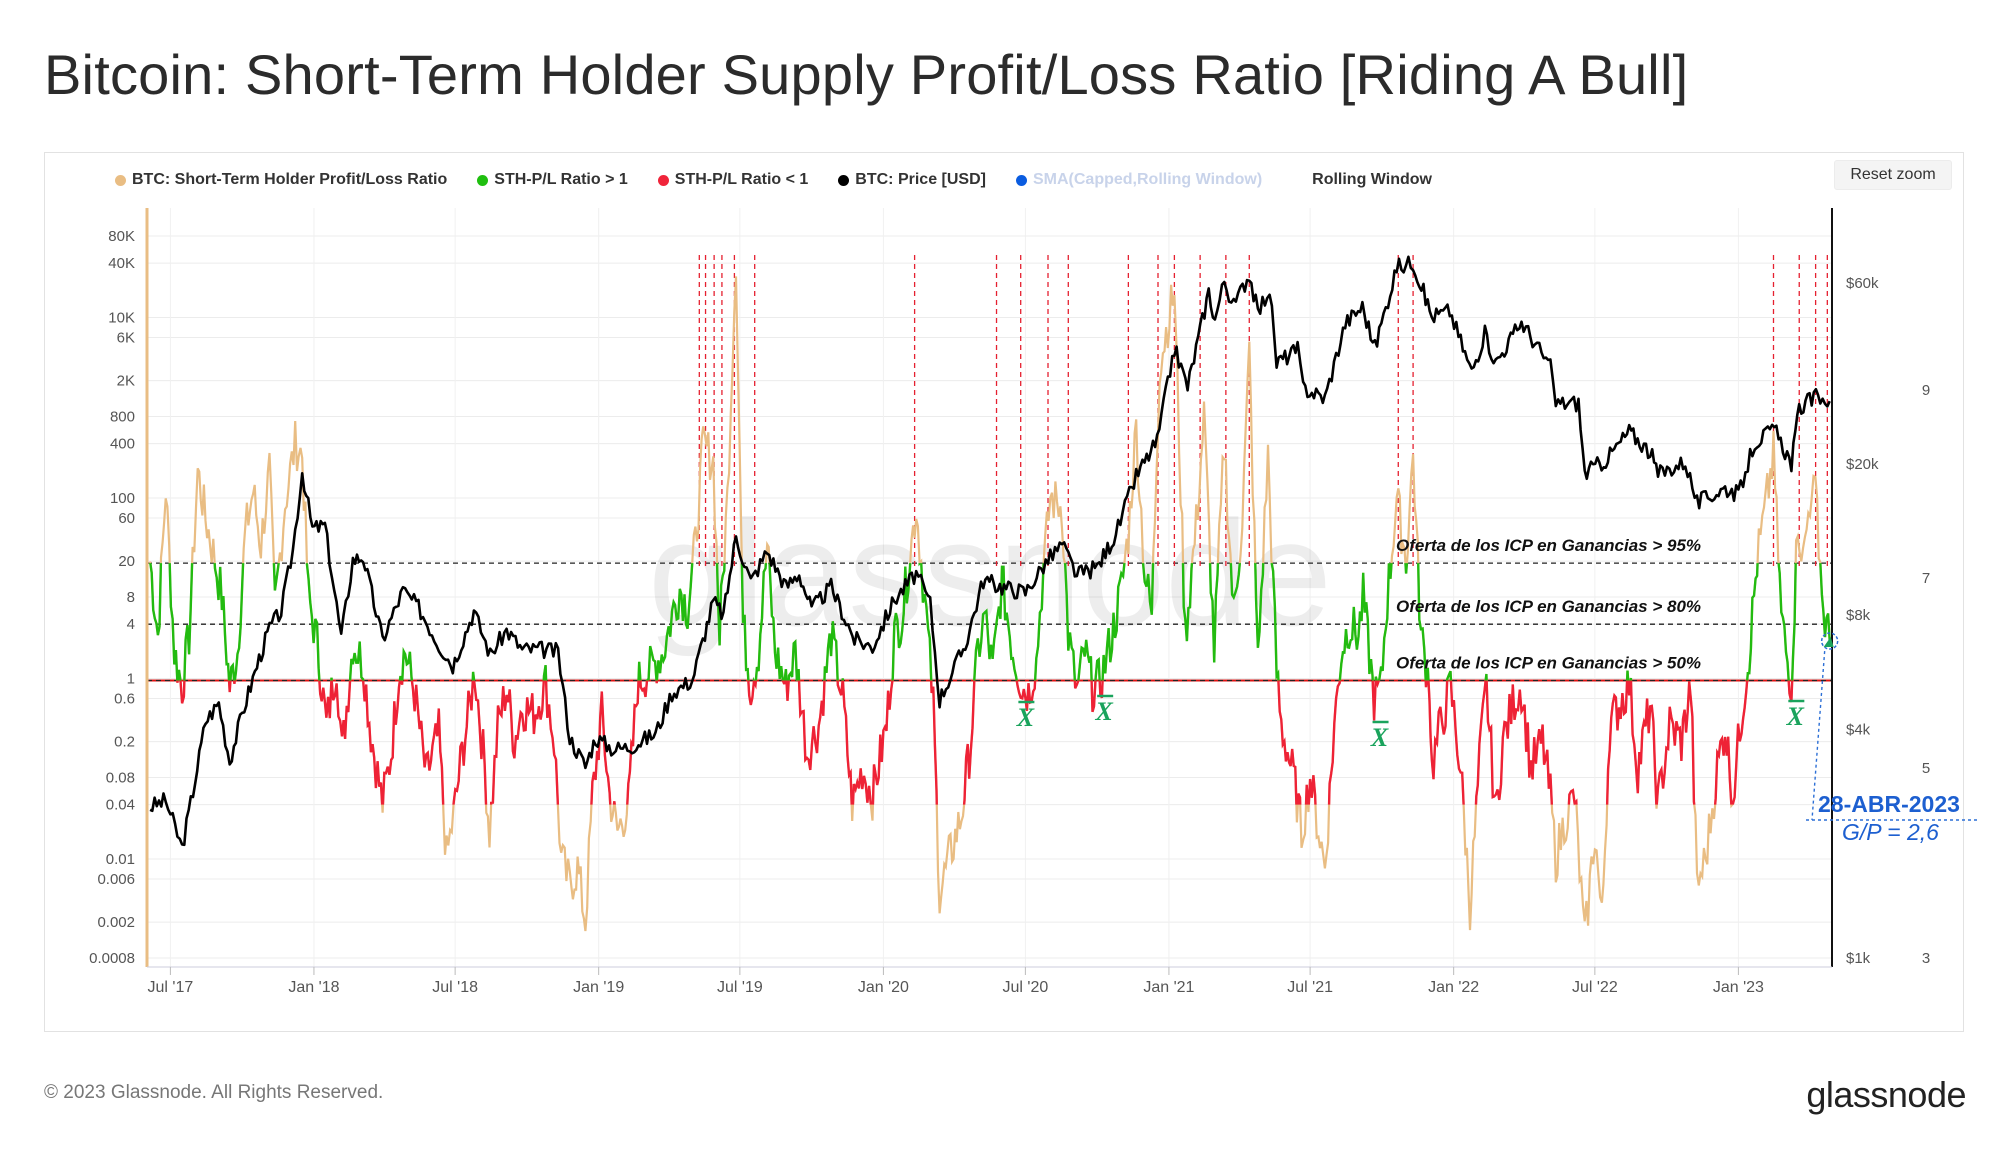 This screenshot has width=2000, height=1152. What do you see at coordinates (741, 179) in the screenshot?
I see `legend-label: STH-P/L Ratio < 1` at bounding box center [741, 179].